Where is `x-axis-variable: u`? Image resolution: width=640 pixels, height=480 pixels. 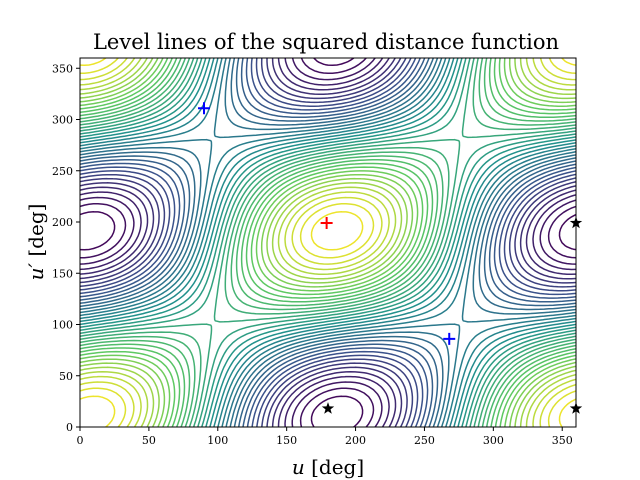
x-axis-variable: u is located at coordinates (298, 467).